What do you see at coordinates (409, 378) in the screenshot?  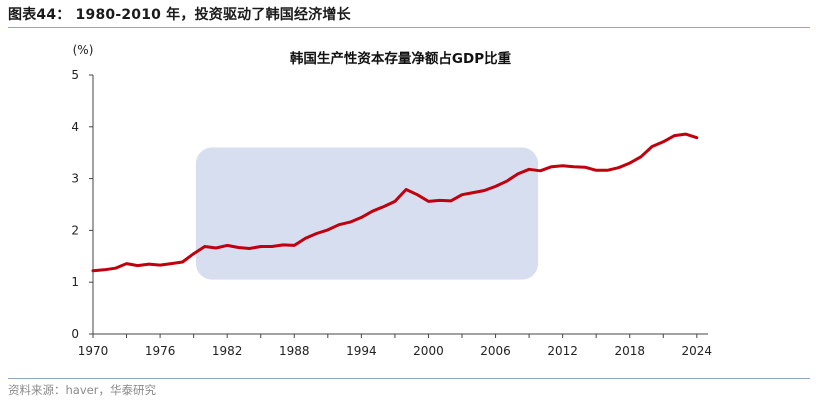 I see `bottom-rule` at bounding box center [409, 378].